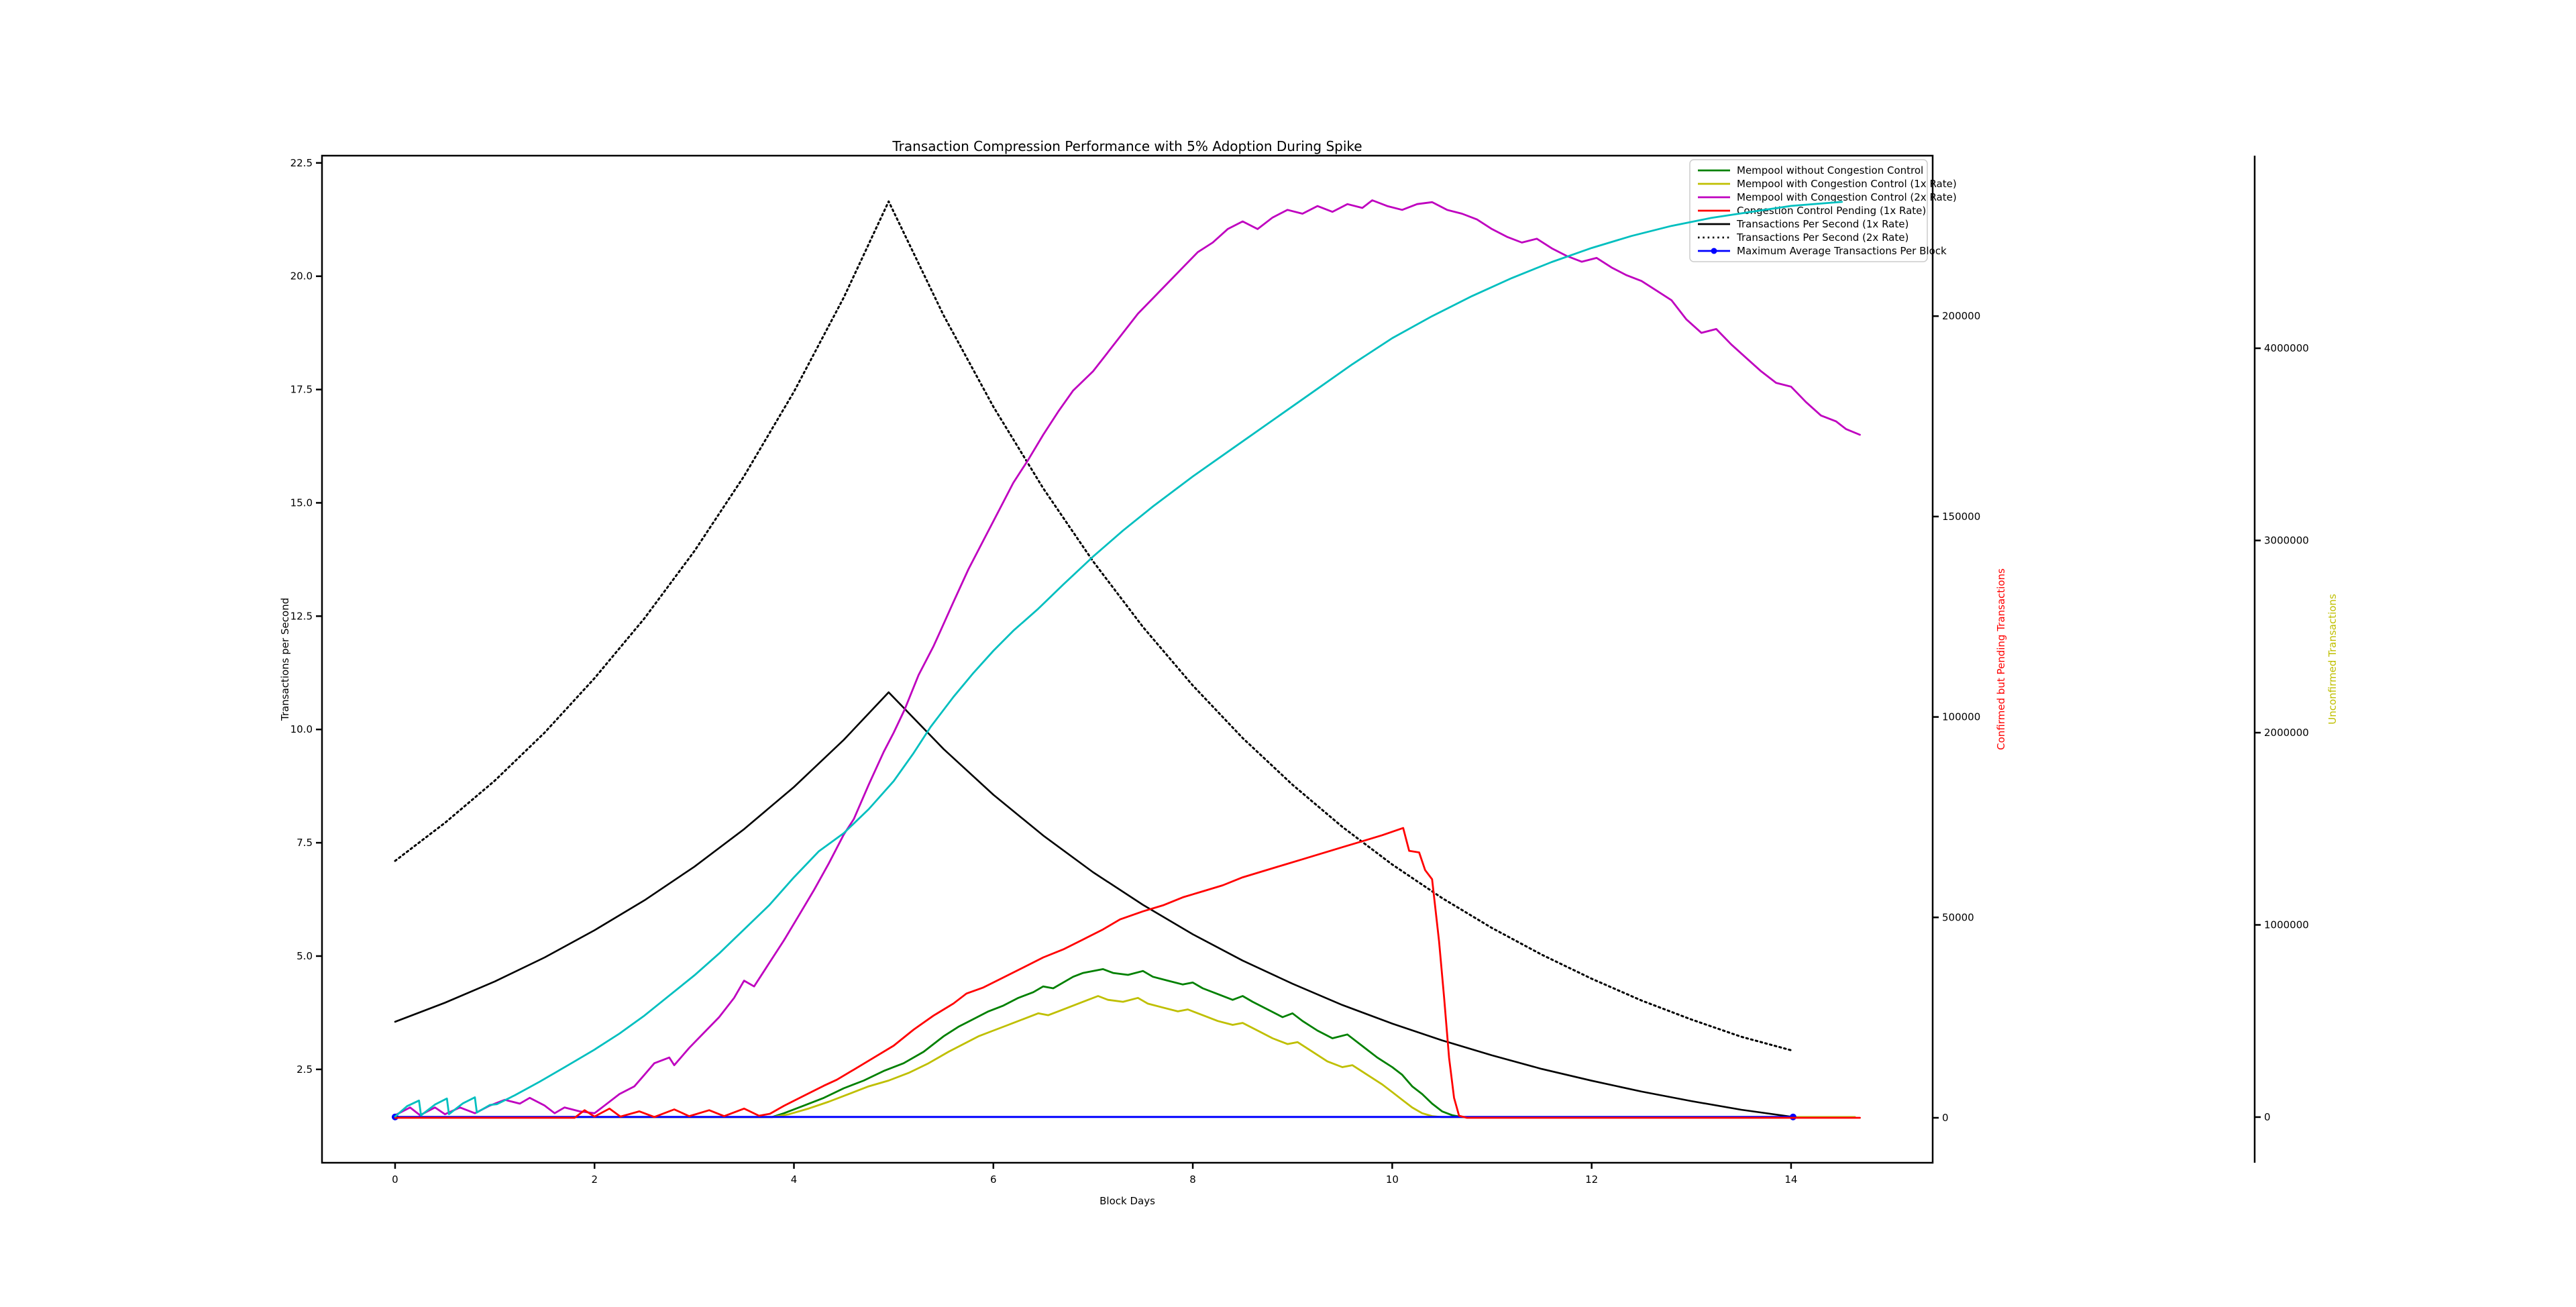 This screenshot has height=1307, width=2576. I want to click on y-unconfirmed-tick-label: 1000000, so click(2286, 925).